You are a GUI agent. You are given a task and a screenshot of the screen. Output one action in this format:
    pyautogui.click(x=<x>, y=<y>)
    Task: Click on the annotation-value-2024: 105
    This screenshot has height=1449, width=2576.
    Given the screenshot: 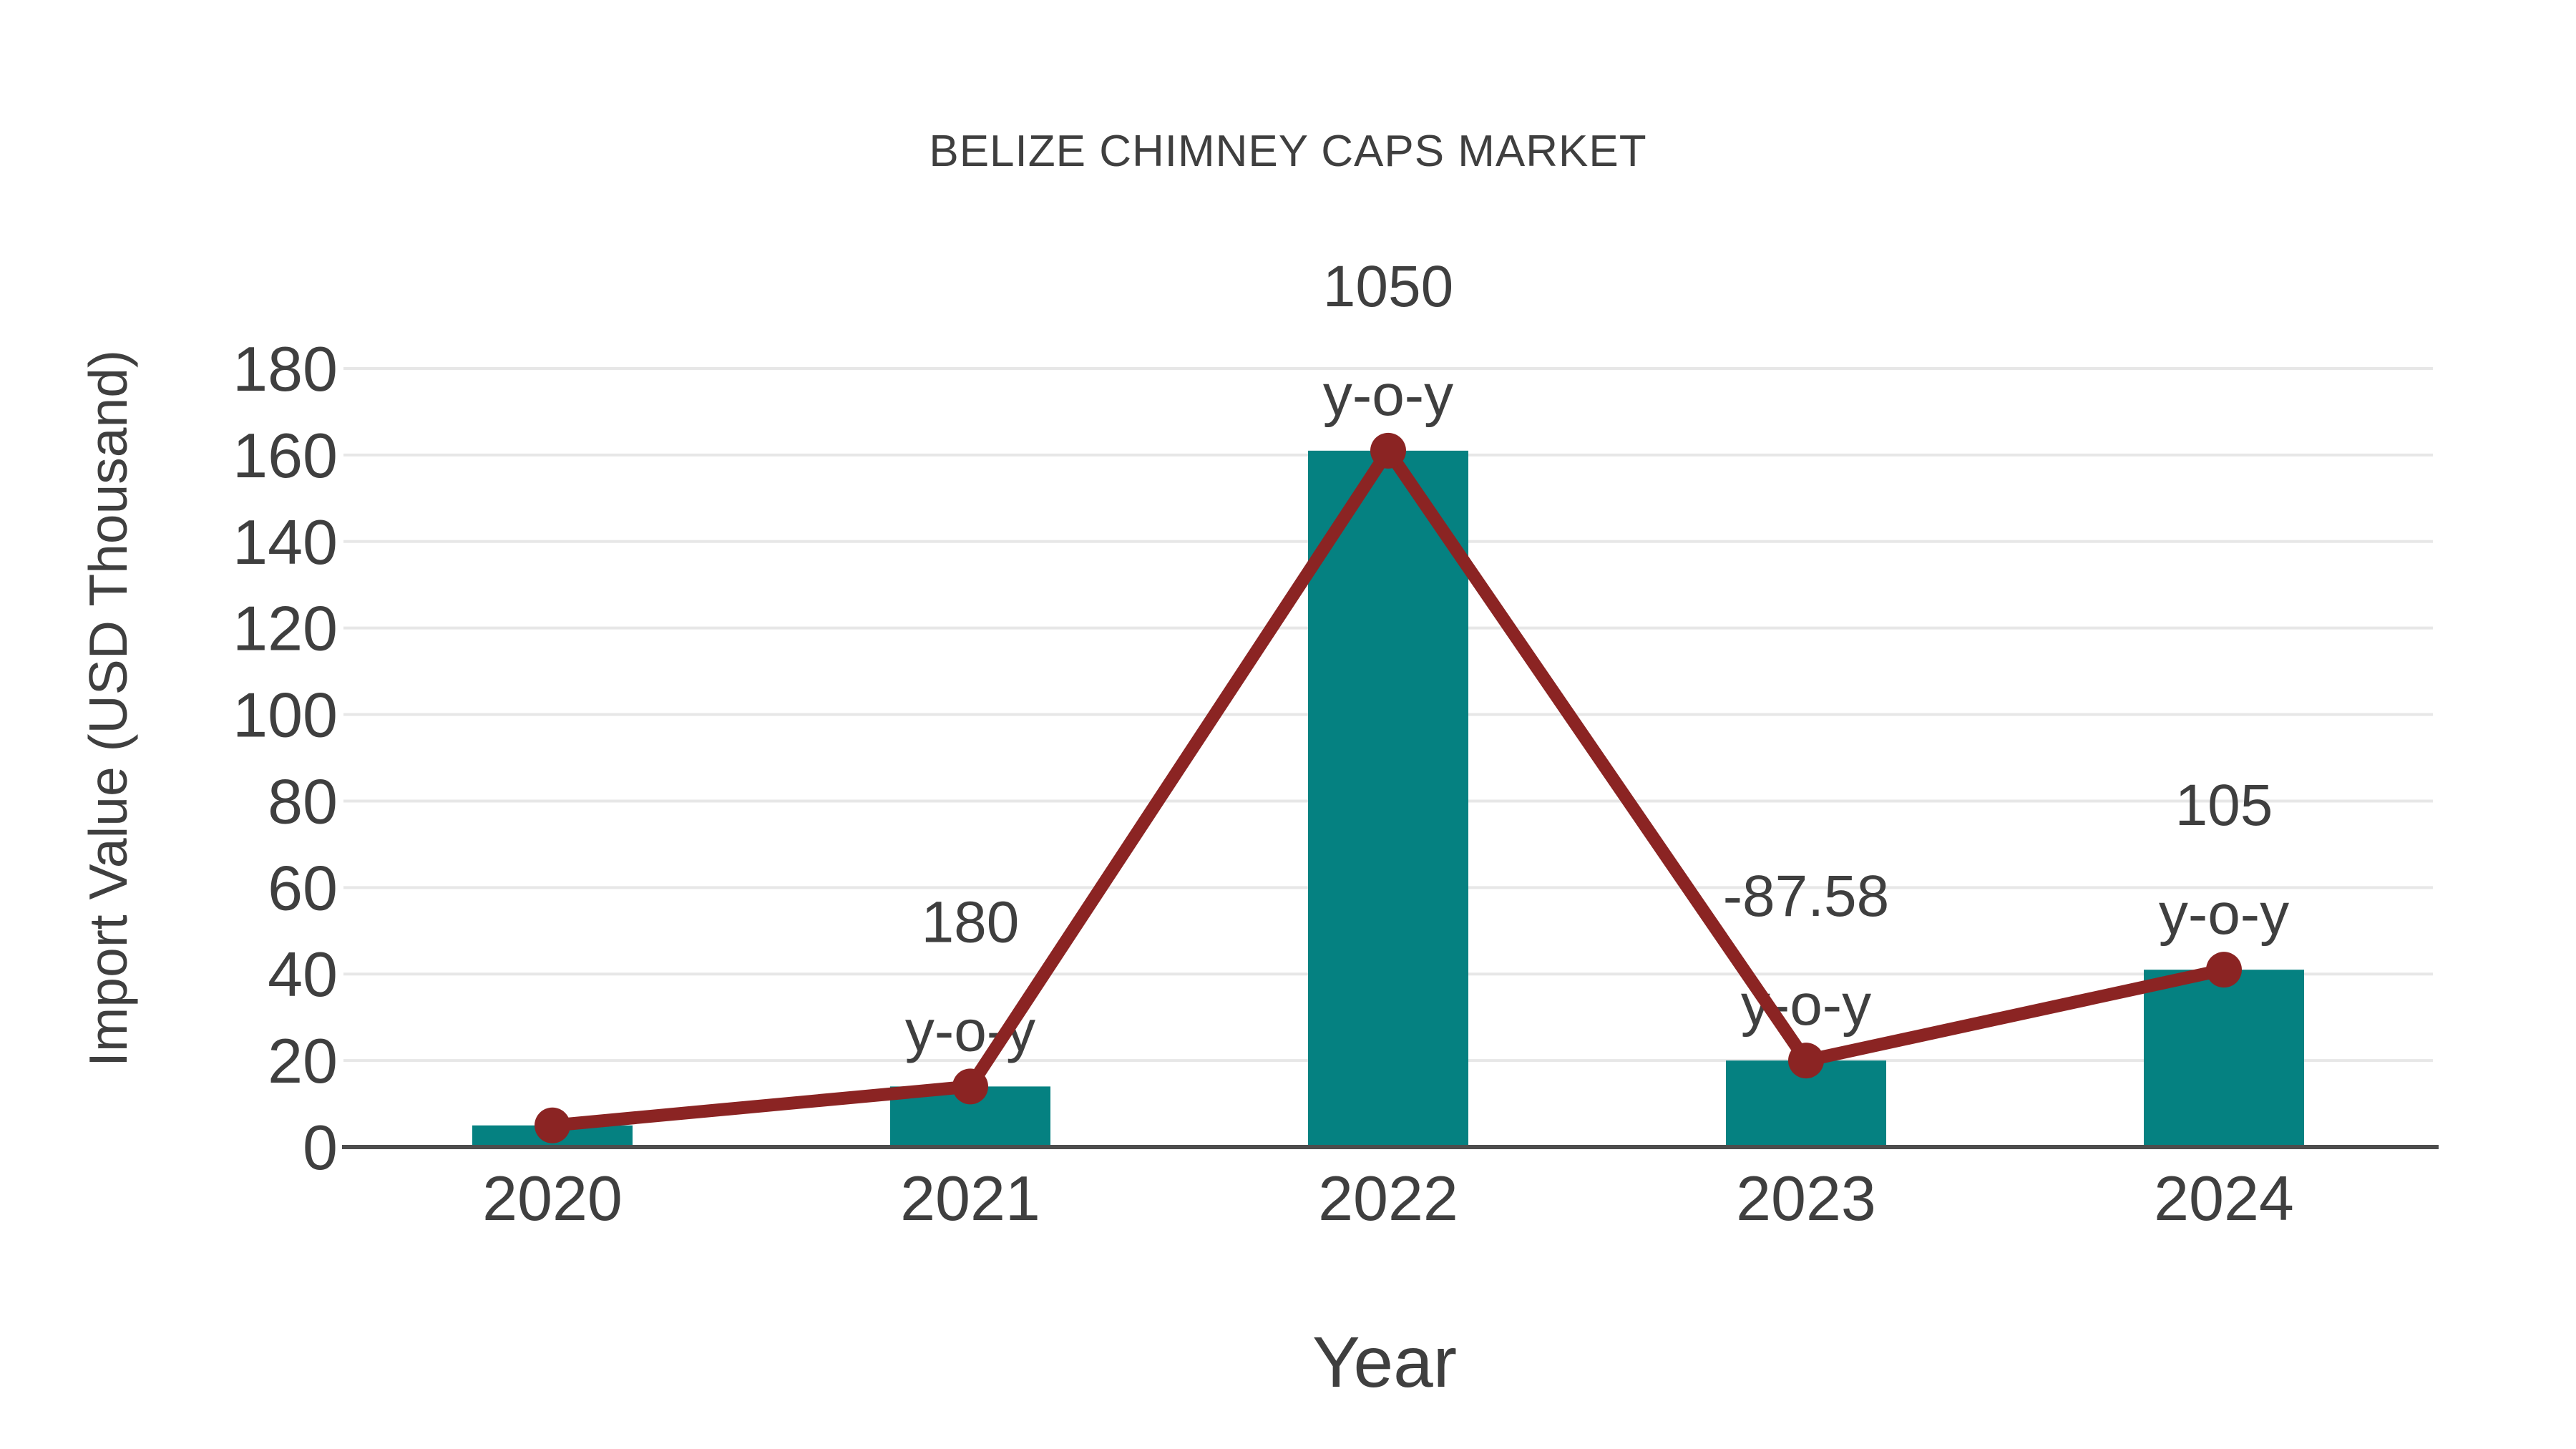 What is the action you would take?
    pyautogui.click(x=2224, y=805)
    